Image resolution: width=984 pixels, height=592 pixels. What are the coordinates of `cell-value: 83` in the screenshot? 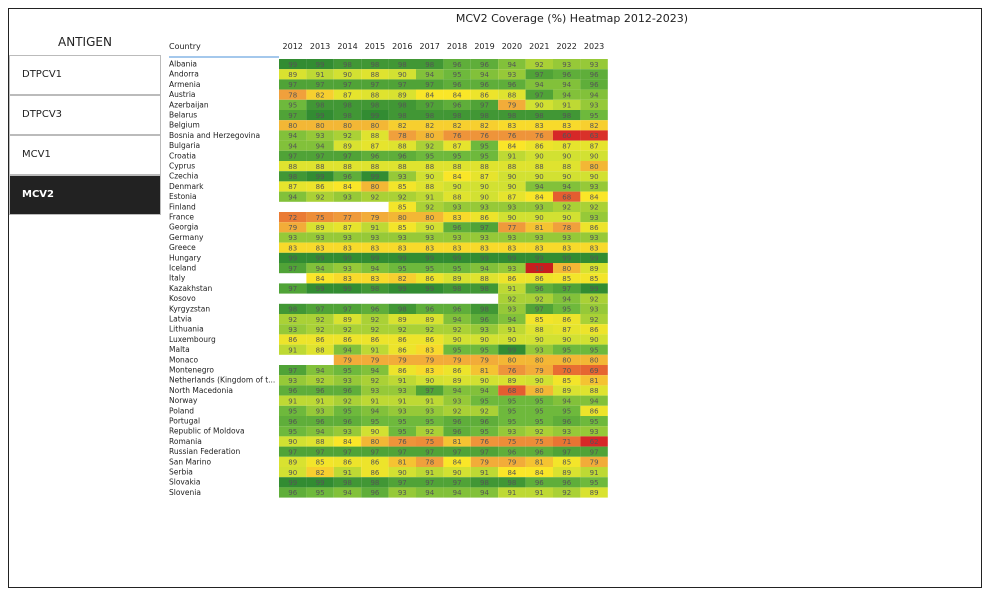 It's located at (429, 350).